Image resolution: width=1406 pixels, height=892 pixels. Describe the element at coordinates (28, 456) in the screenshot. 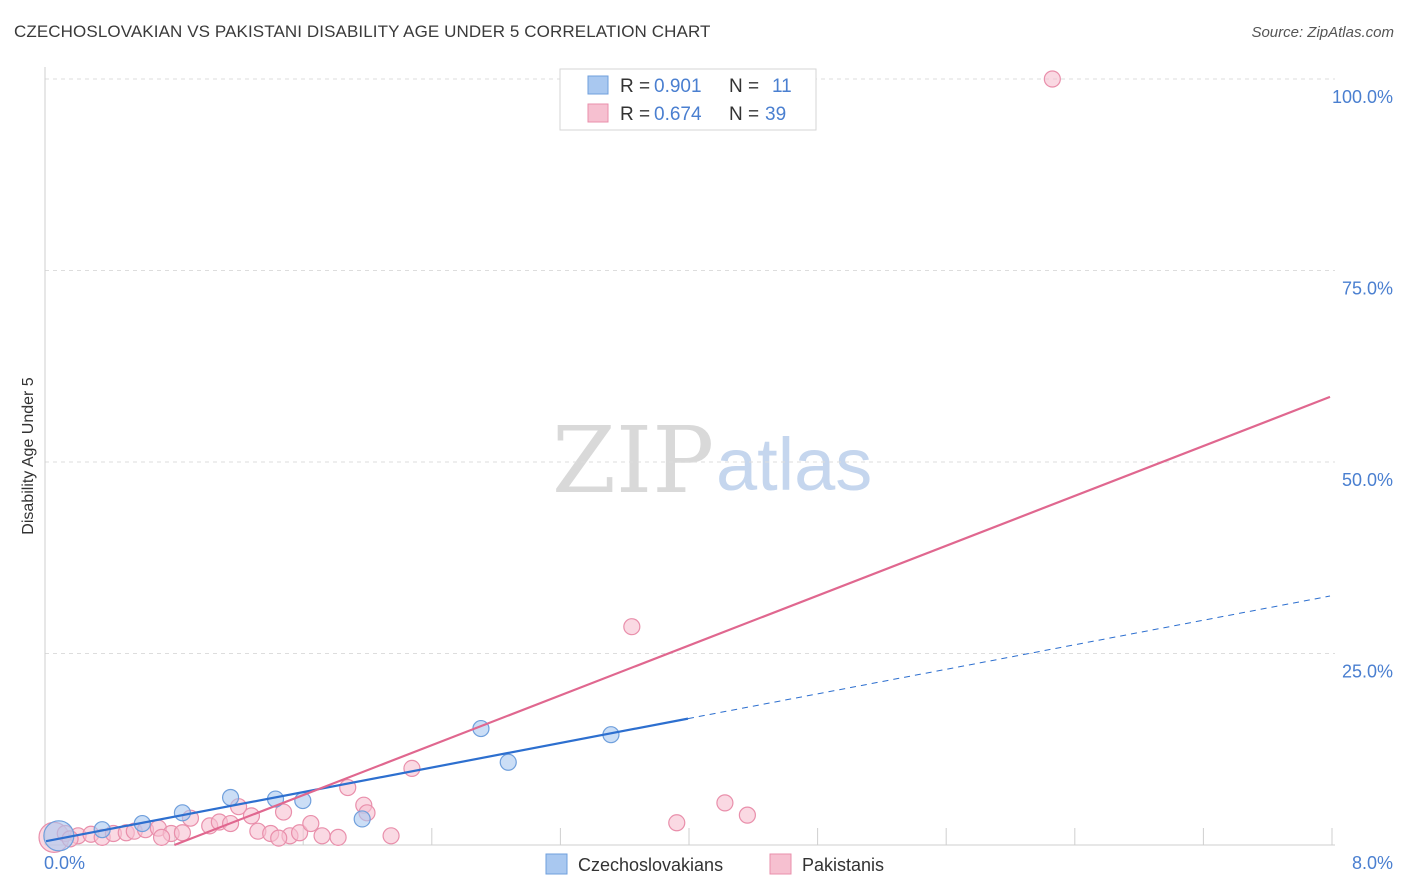

I see `y-axis-title: Disability Age Under 5` at that location.